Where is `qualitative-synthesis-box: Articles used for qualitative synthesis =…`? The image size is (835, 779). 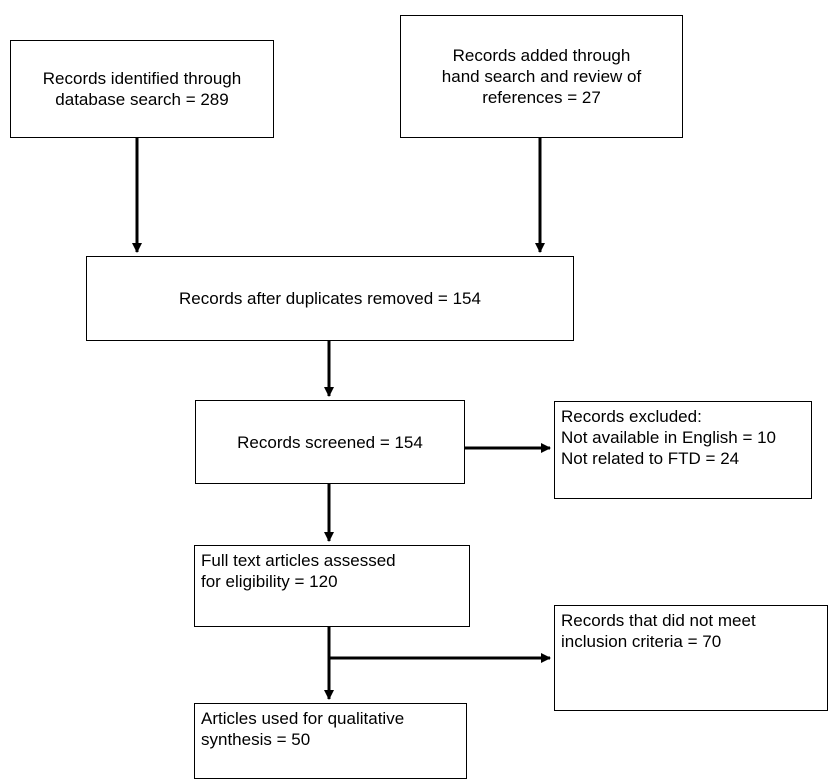 qualitative-synthesis-box: Articles used for qualitative synthesis =… is located at coordinates (330, 741).